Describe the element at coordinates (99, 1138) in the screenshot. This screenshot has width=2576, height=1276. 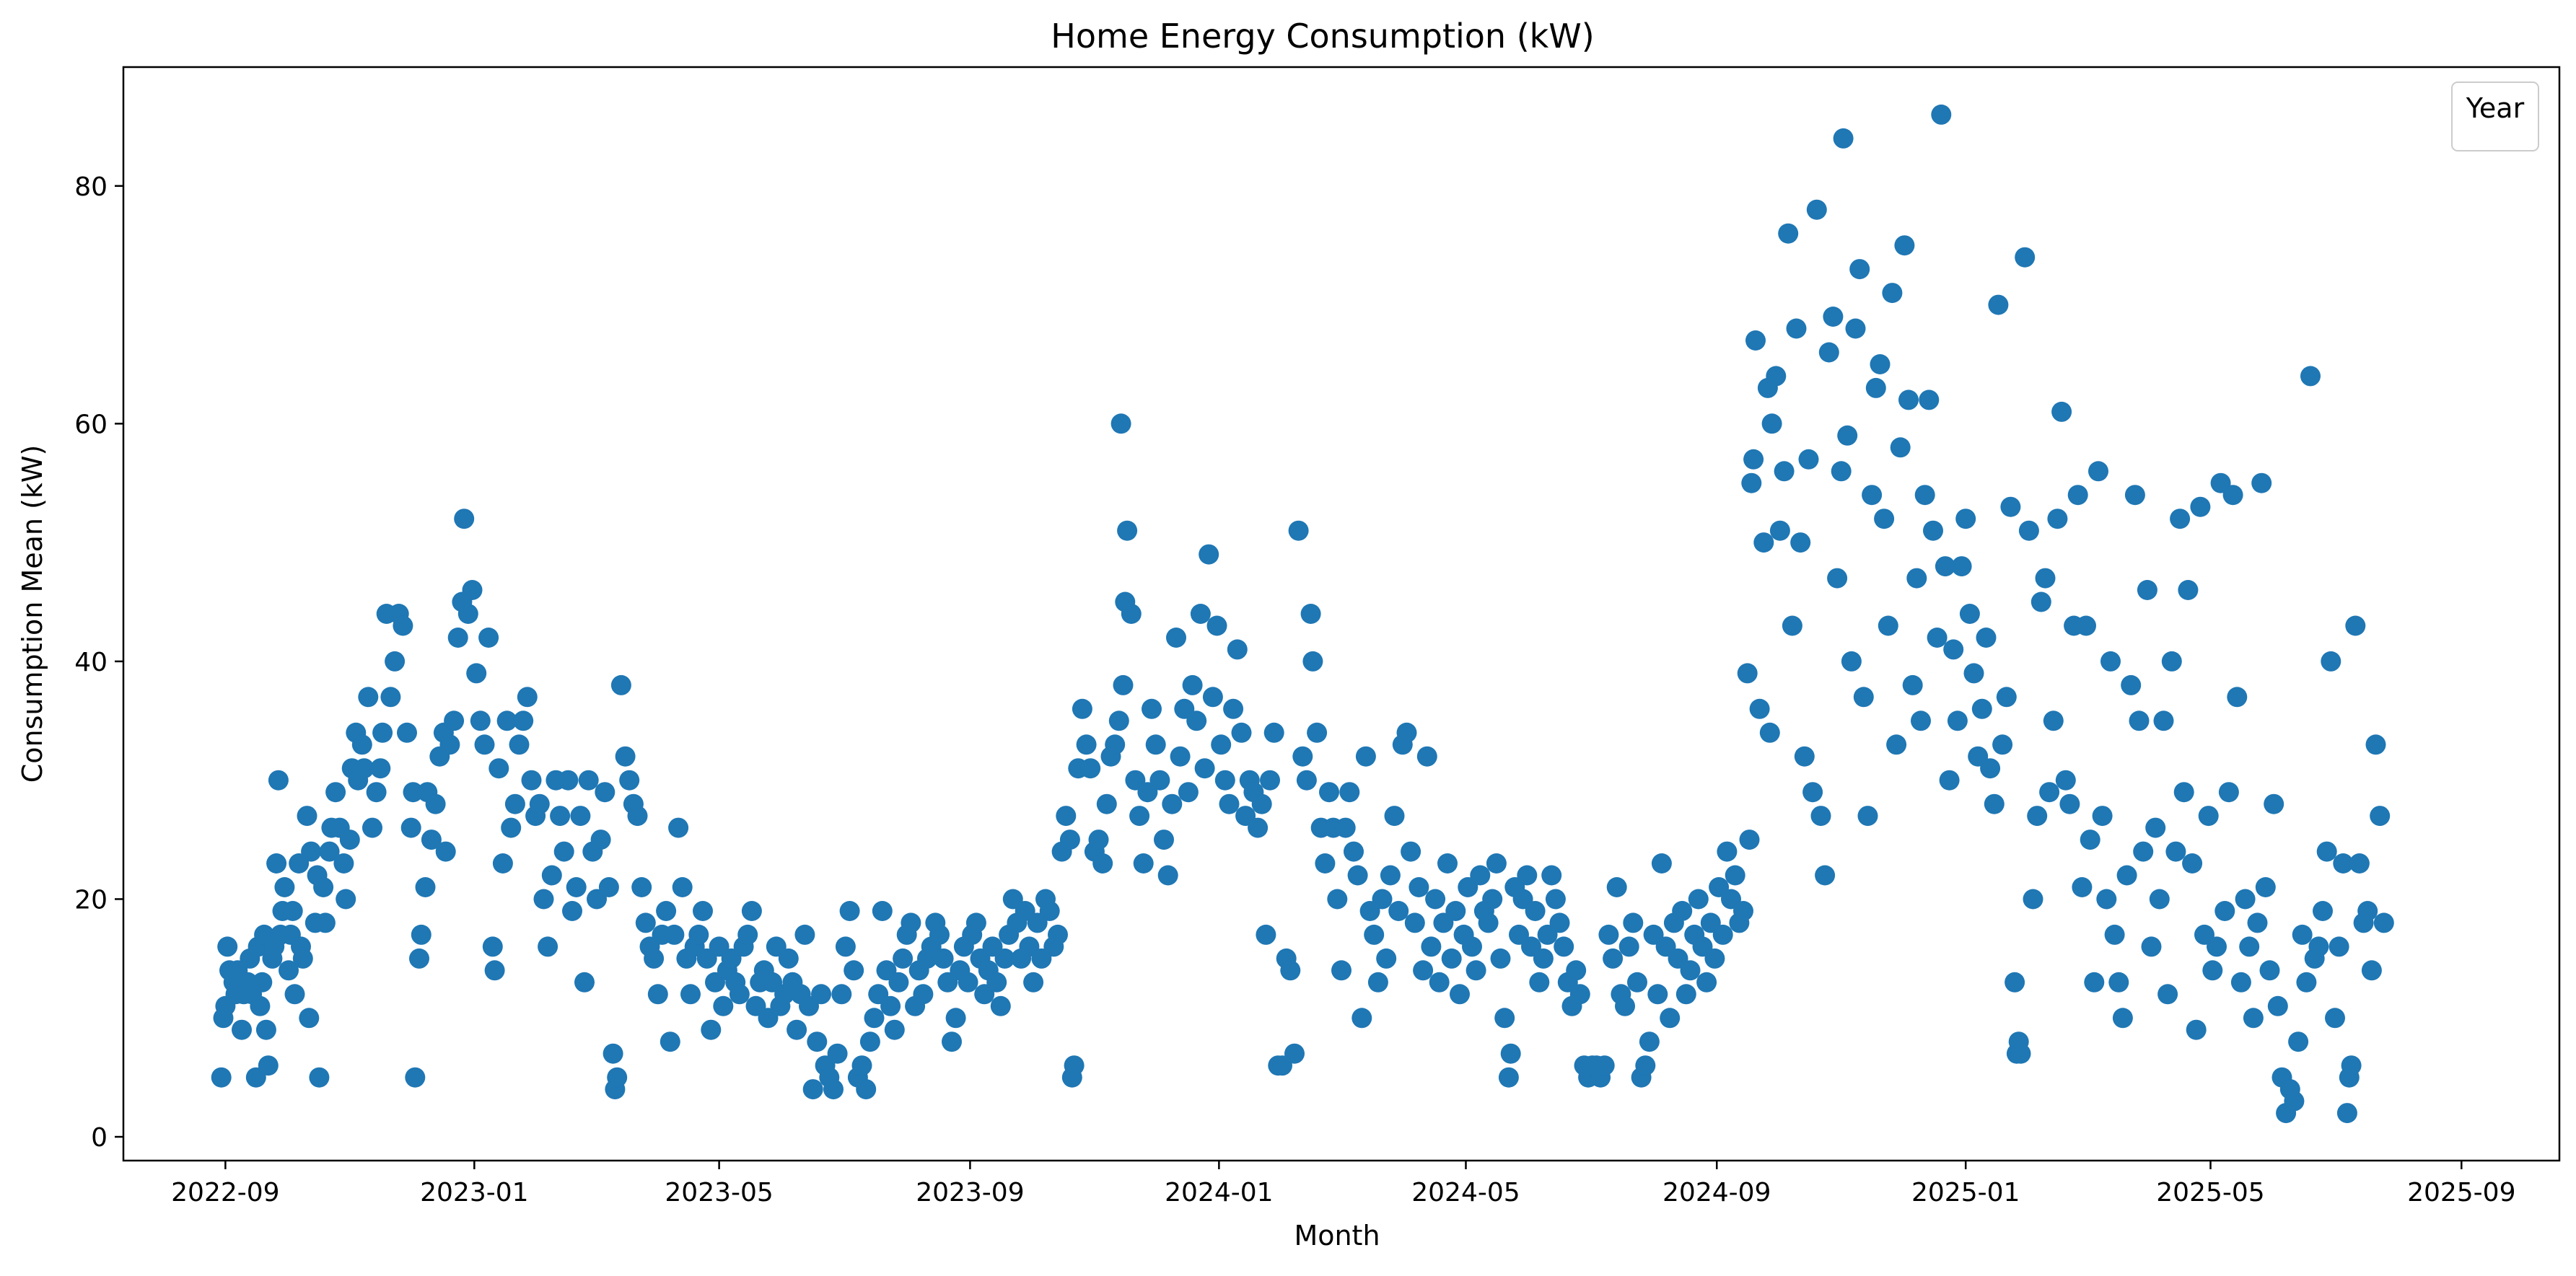
I see `y-tick-label: 0` at that location.